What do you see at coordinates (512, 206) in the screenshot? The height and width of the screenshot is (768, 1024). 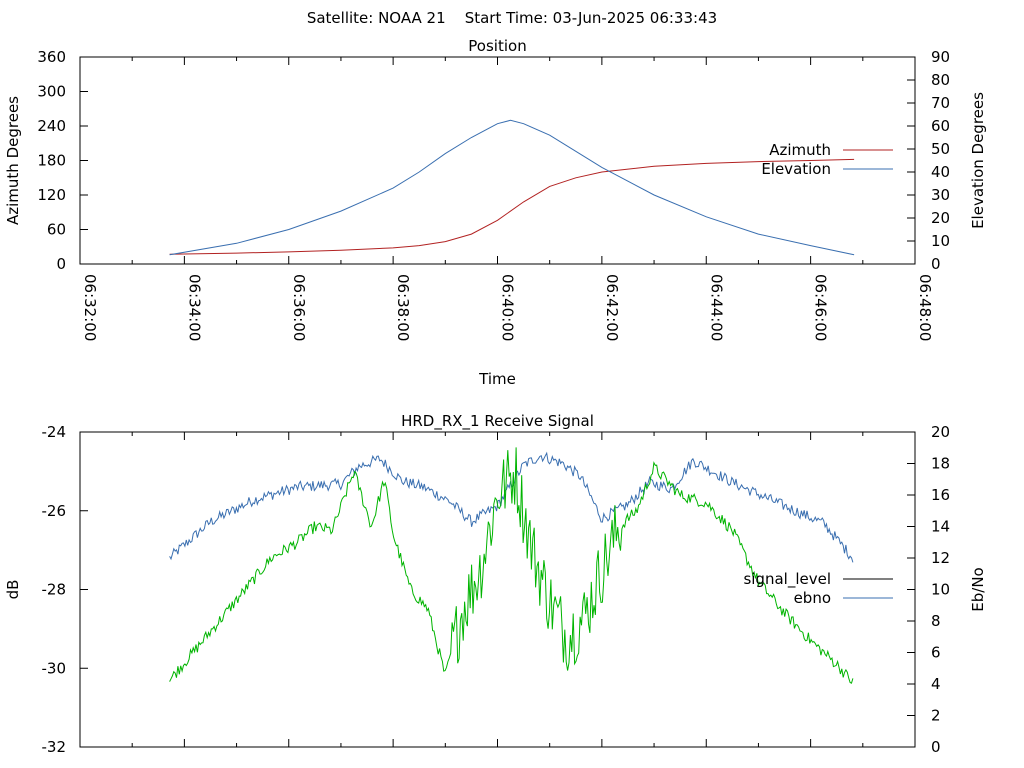 I see `series-line-Azimuth` at bounding box center [512, 206].